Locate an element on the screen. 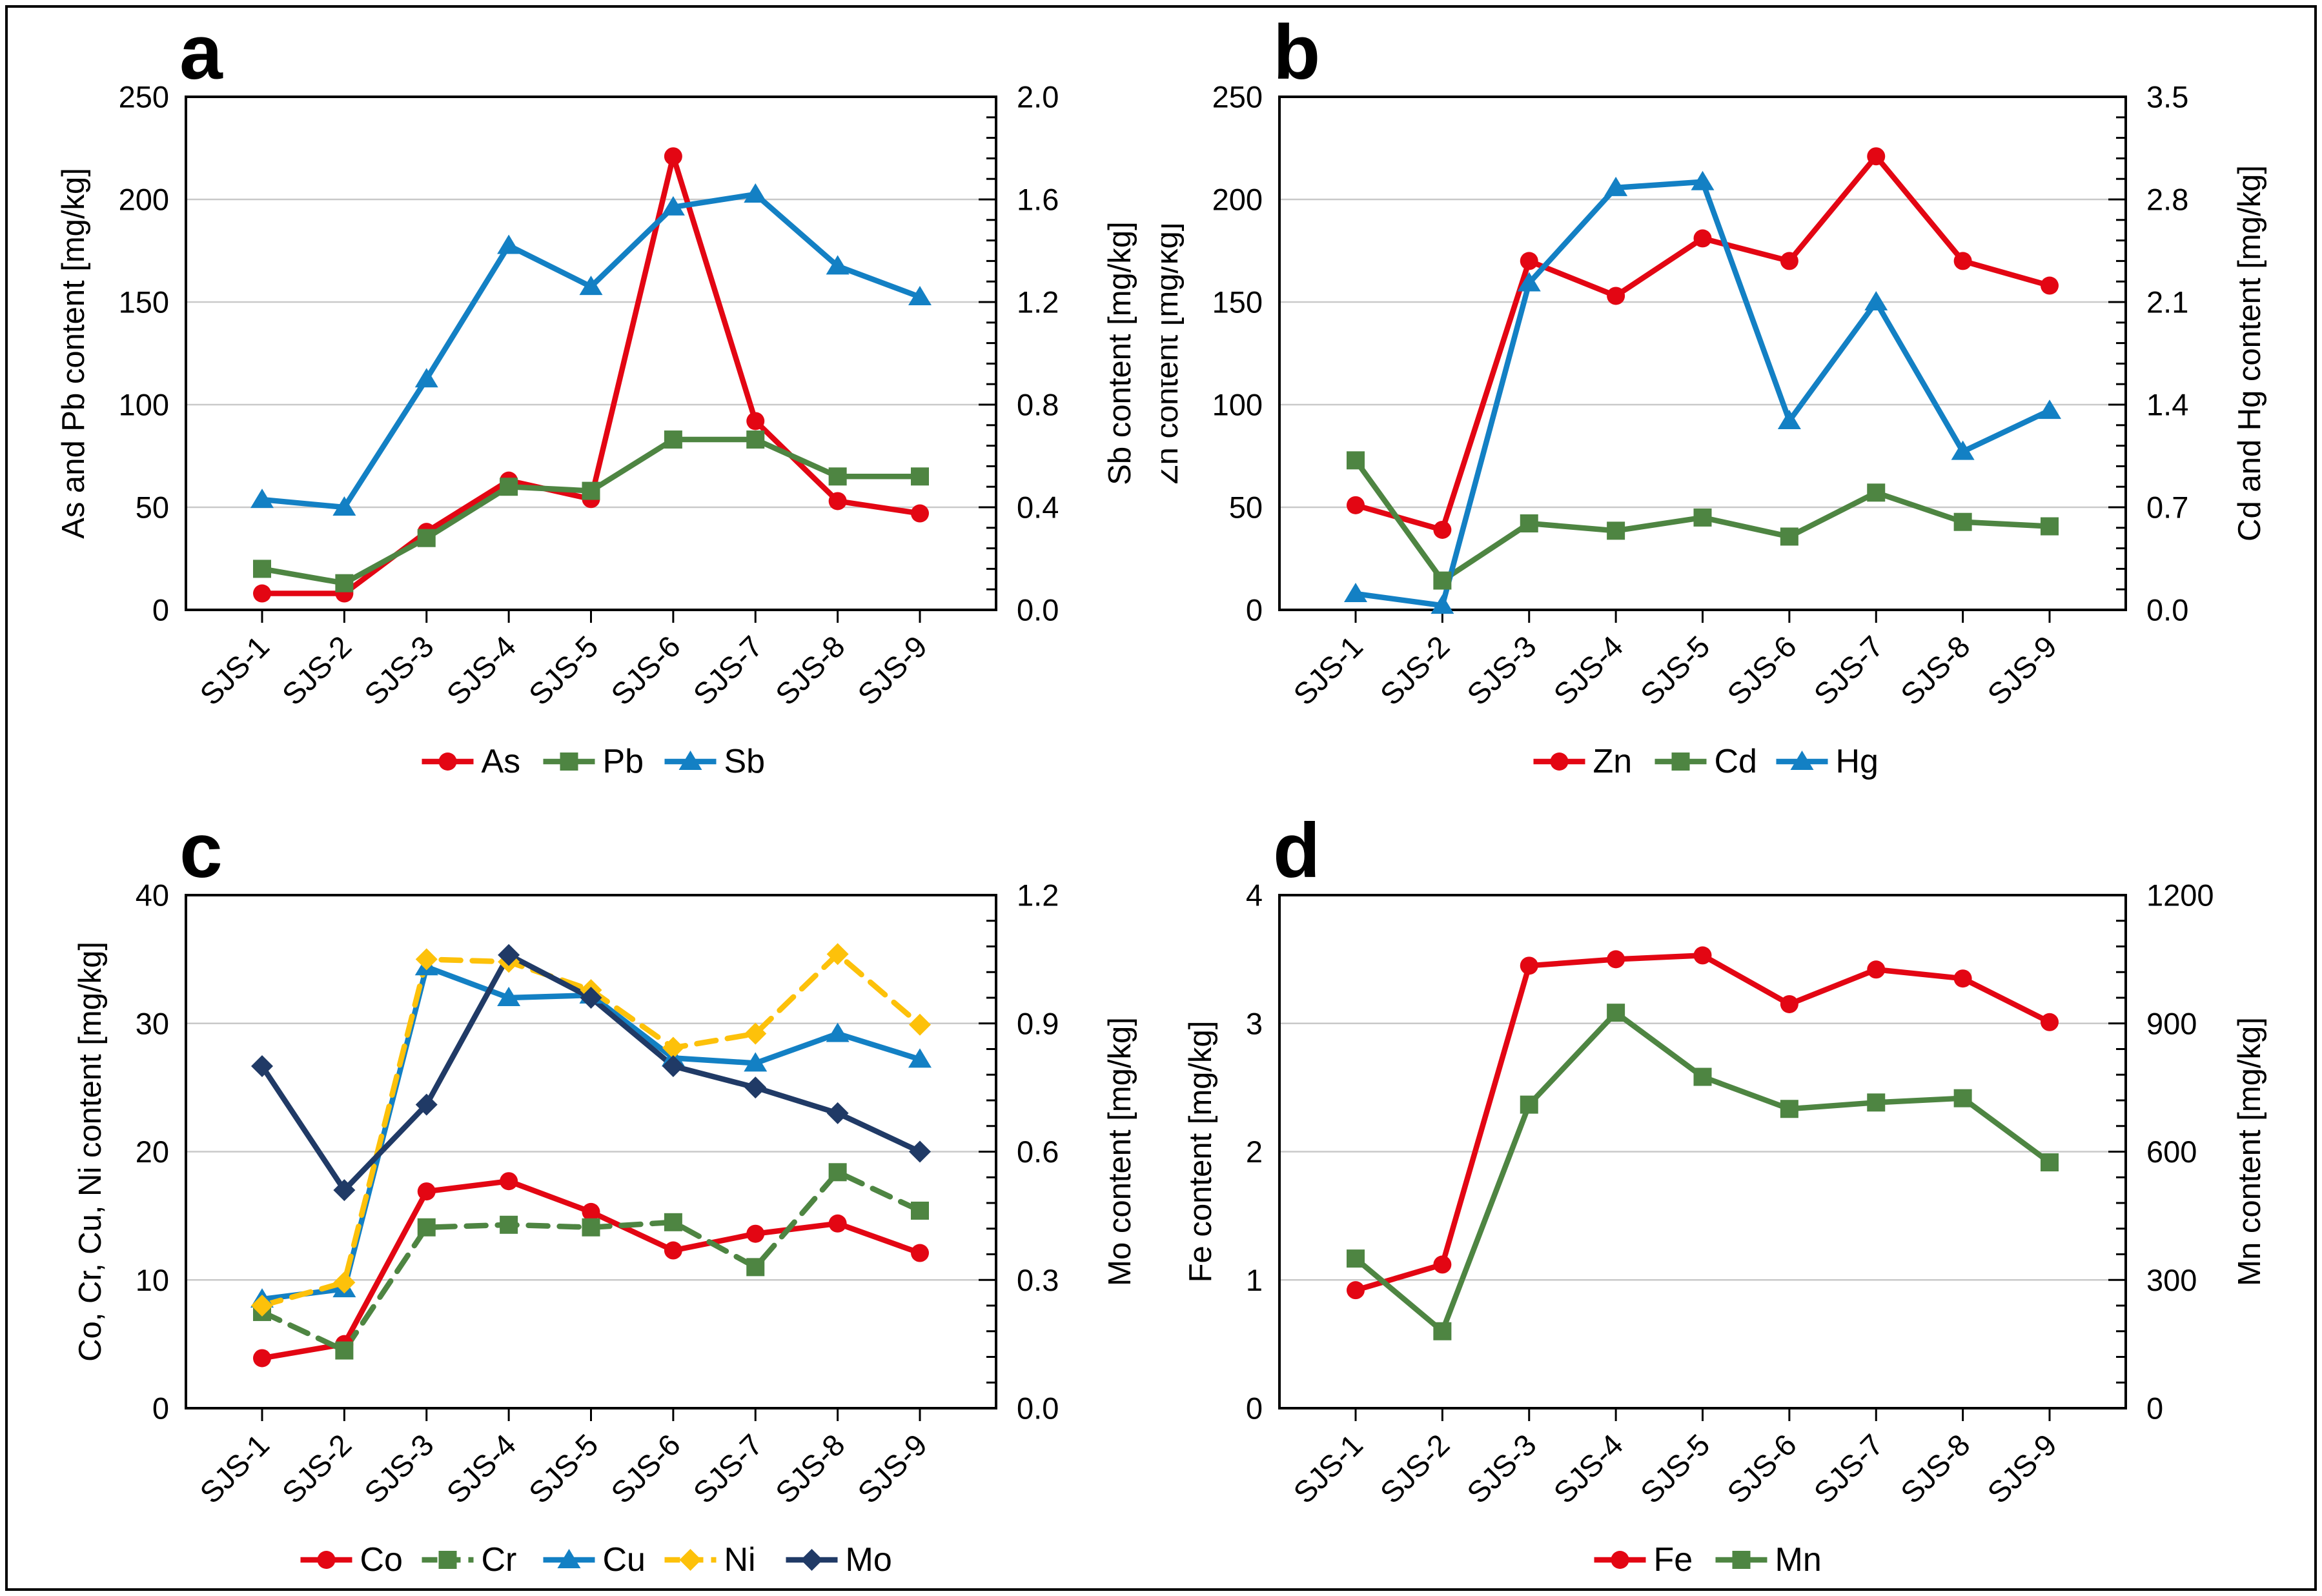 The width and height of the screenshot is (2322, 1596). legend-Pb: Pb is located at coordinates (593, 761).